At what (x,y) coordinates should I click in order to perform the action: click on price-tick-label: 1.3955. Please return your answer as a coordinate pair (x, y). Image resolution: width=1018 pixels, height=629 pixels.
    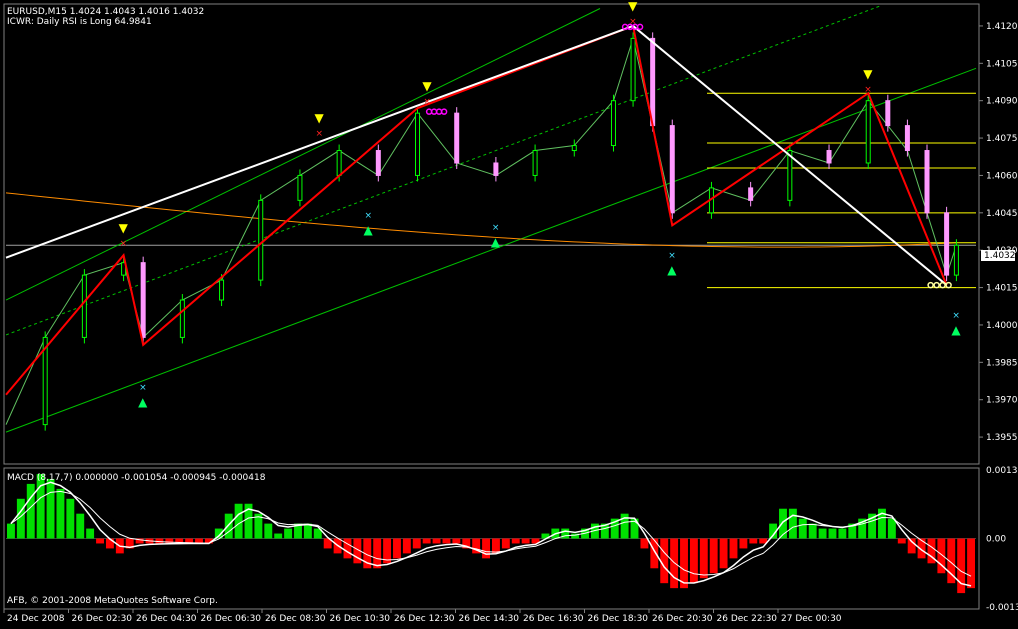
    Looking at the image, I should click on (1002, 438).